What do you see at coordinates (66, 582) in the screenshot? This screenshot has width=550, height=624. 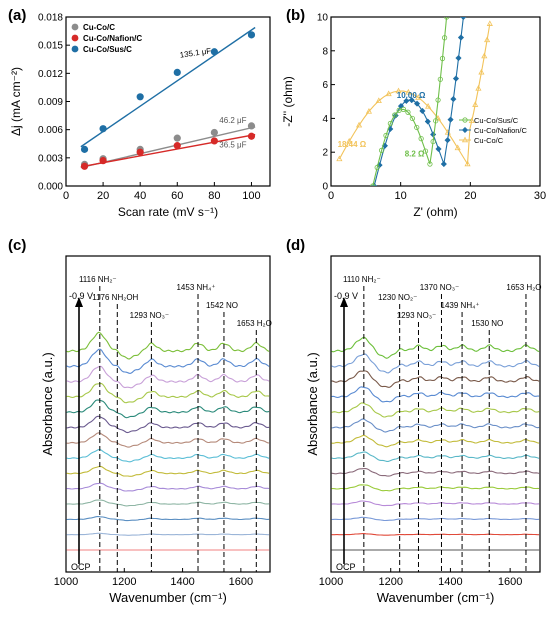 I see `panel-c-xtick-label: 1000` at bounding box center [66, 582].